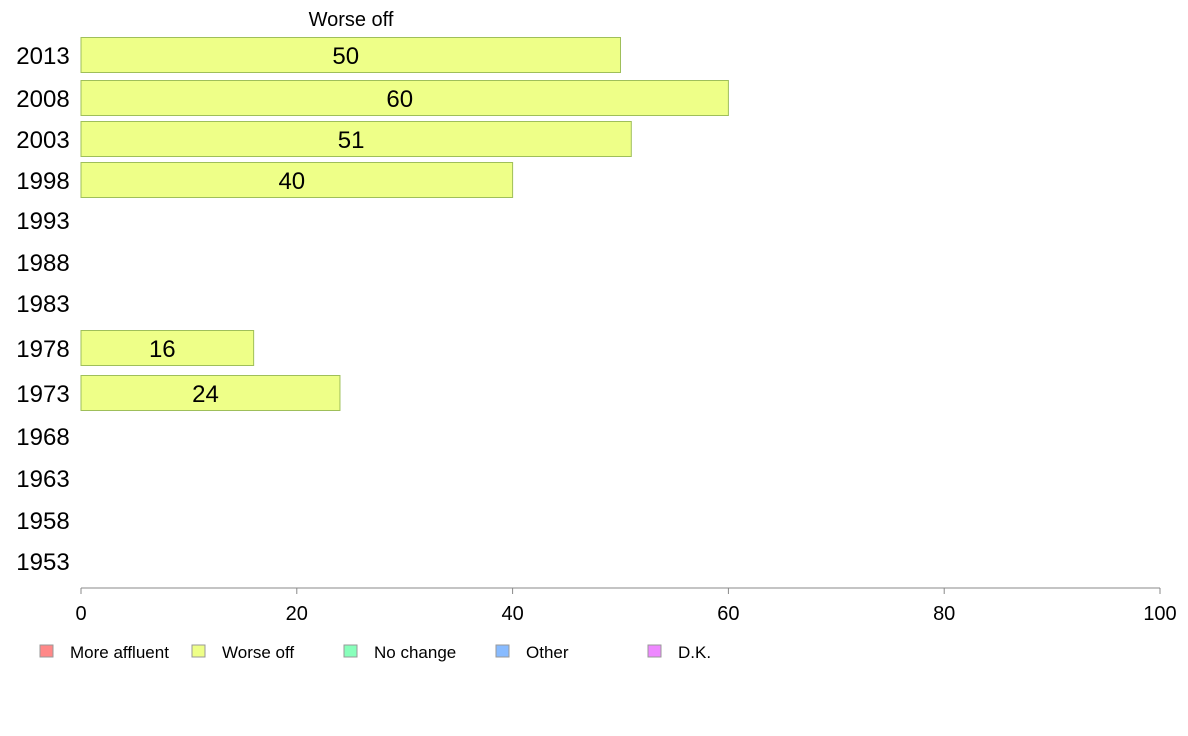 This screenshot has height=736, width=1188. I want to click on category-label: 1988, so click(42, 263).